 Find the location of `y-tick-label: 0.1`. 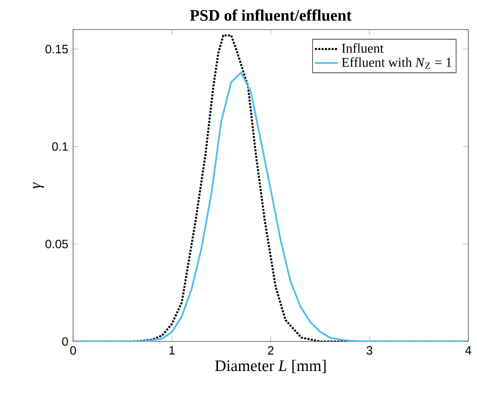

y-tick-label: 0.1 is located at coordinates (60, 147).